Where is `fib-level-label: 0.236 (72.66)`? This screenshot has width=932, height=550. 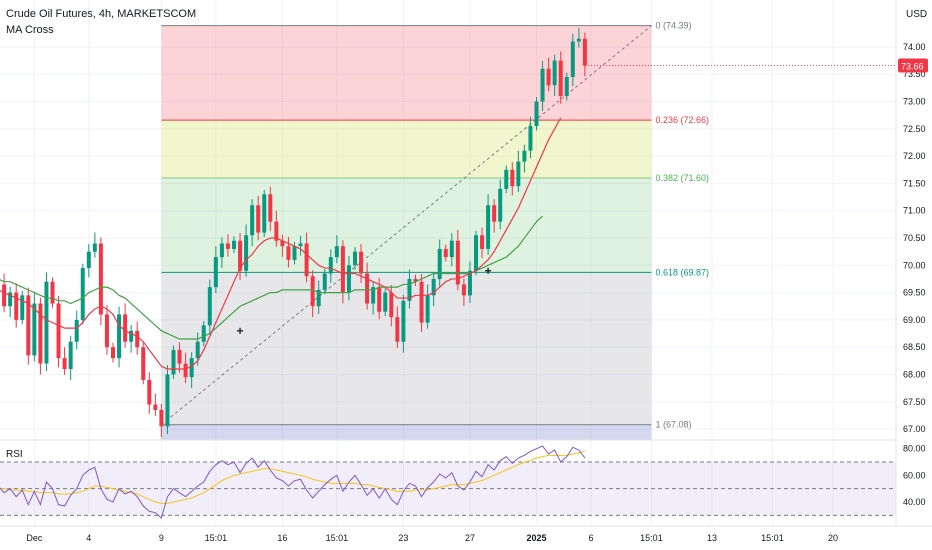 fib-level-label: 0.236 (72.66) is located at coordinates (682, 120).